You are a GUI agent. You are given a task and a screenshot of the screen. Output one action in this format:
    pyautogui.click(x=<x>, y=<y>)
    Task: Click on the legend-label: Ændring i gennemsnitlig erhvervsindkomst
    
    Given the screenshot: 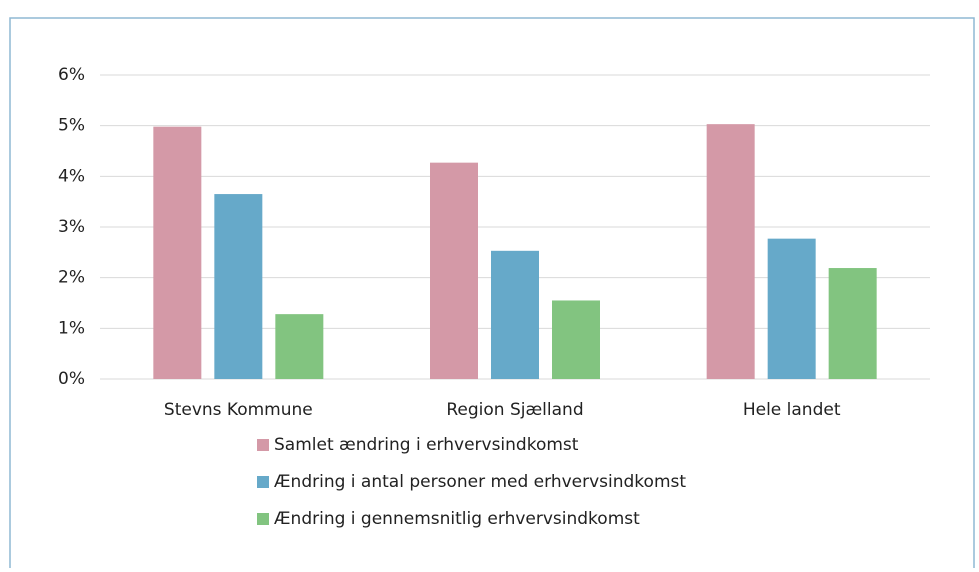 What is the action you would take?
    pyautogui.click(x=457, y=519)
    